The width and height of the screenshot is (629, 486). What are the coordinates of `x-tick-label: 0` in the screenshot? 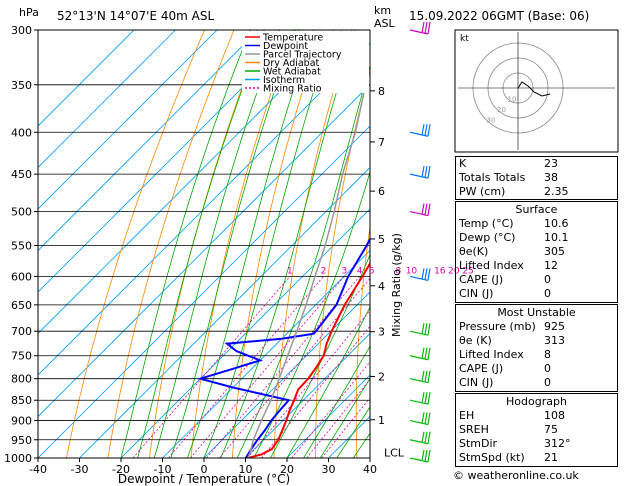 It's located at (204, 469).